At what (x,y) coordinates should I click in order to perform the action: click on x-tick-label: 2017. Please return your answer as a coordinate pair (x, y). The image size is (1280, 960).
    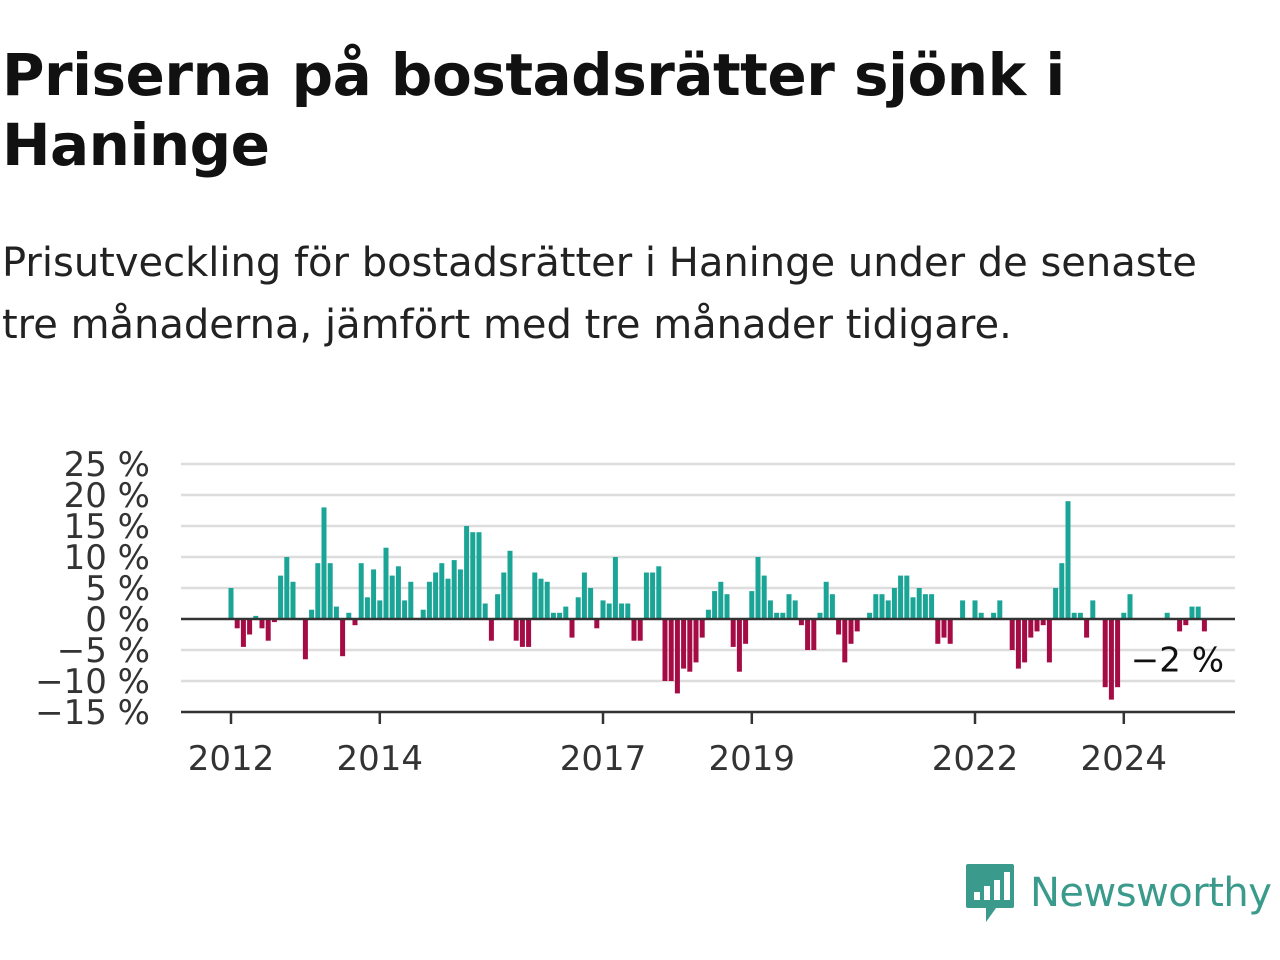
    Looking at the image, I should click on (603, 759).